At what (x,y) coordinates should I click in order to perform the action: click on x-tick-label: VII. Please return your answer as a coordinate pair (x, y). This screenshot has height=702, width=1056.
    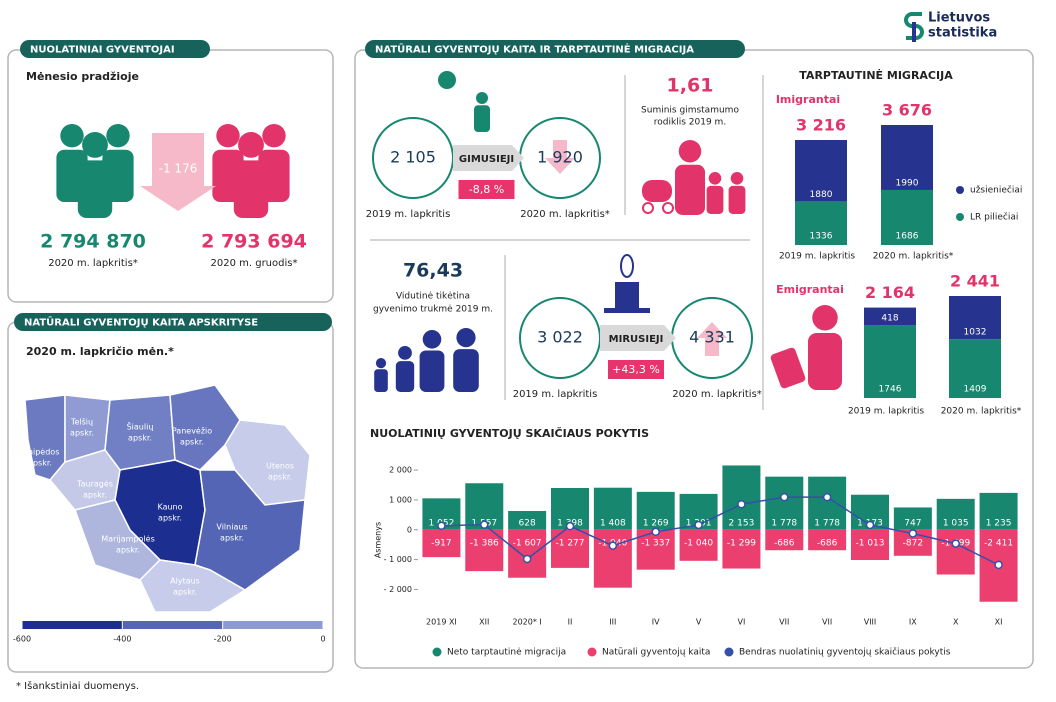
    Looking at the image, I should click on (827, 622).